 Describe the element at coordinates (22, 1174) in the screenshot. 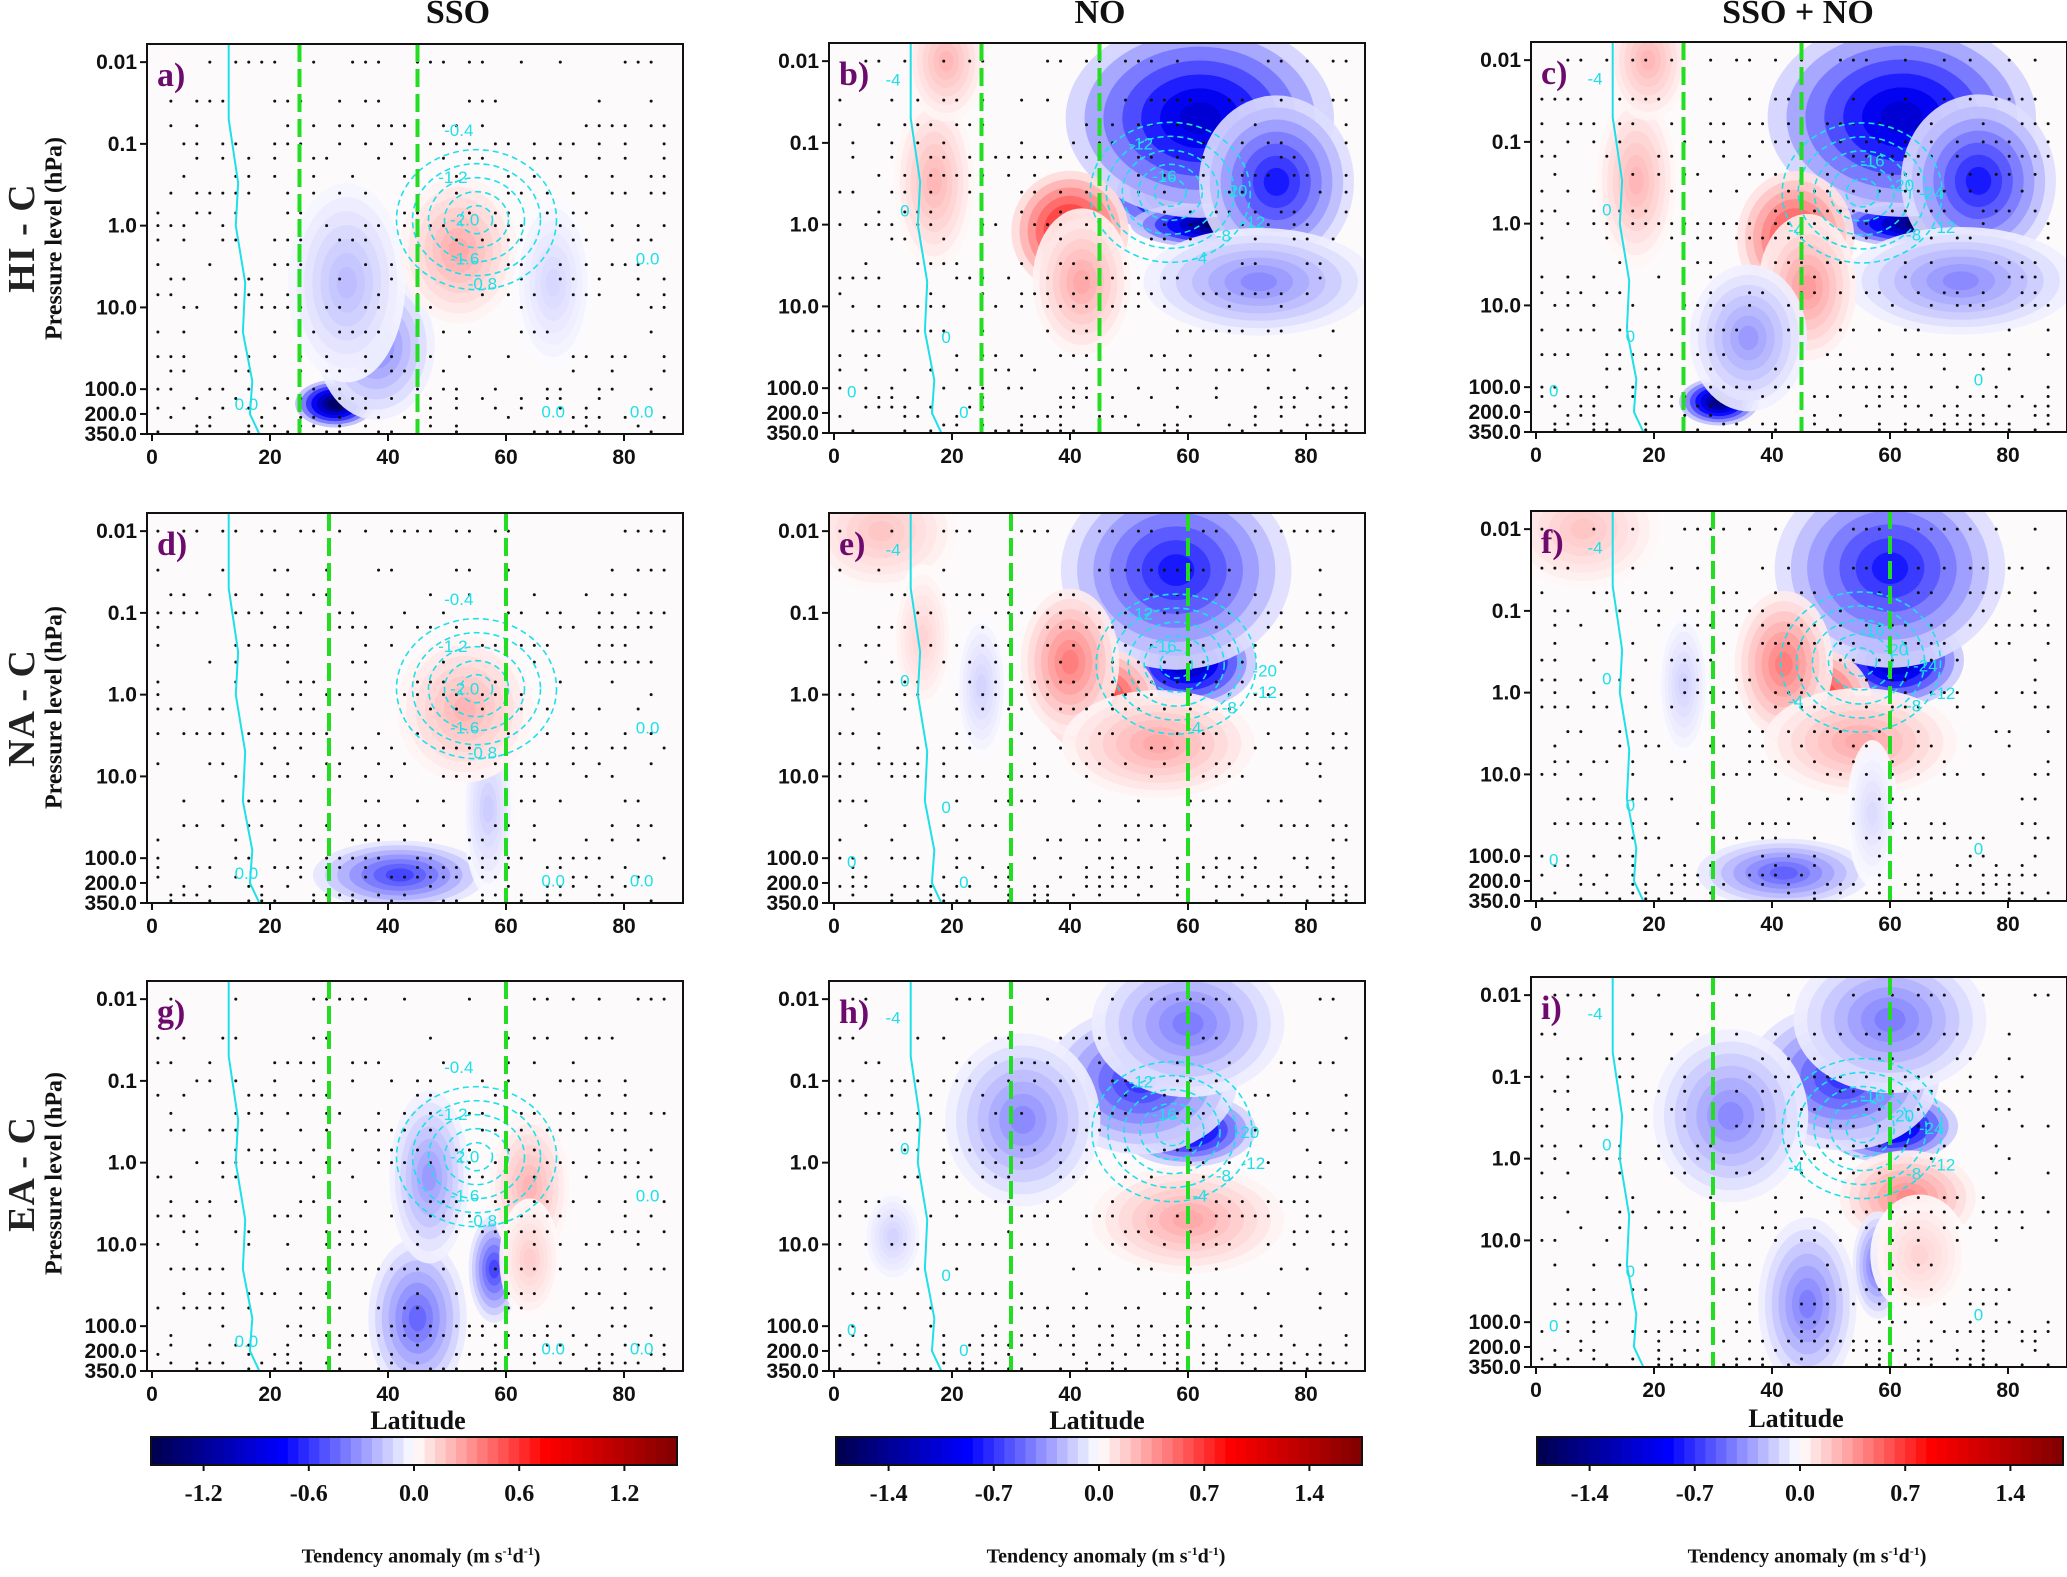

I see `row-label-ea-c: EA - C` at that location.